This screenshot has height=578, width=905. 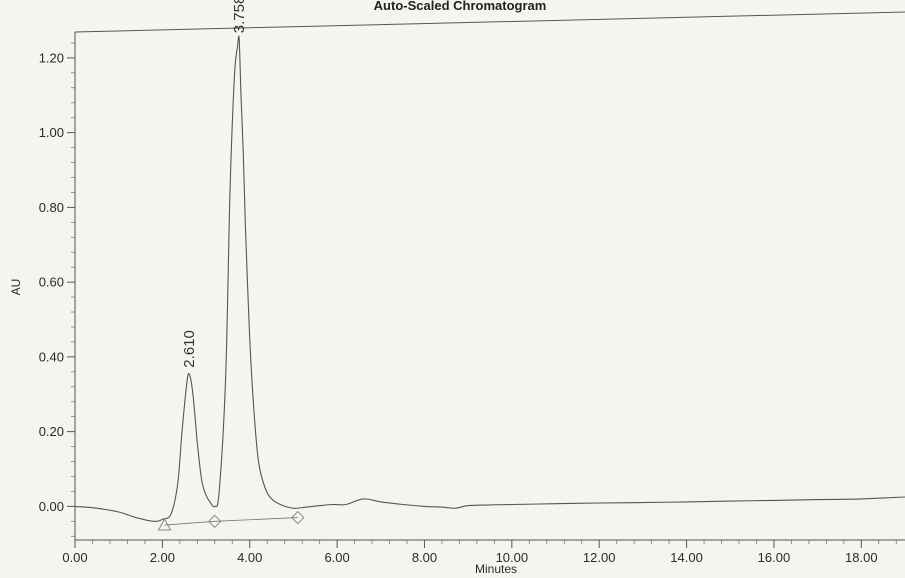 What do you see at coordinates (51, 506) in the screenshot?
I see `y-tick-label: 0.00` at bounding box center [51, 506].